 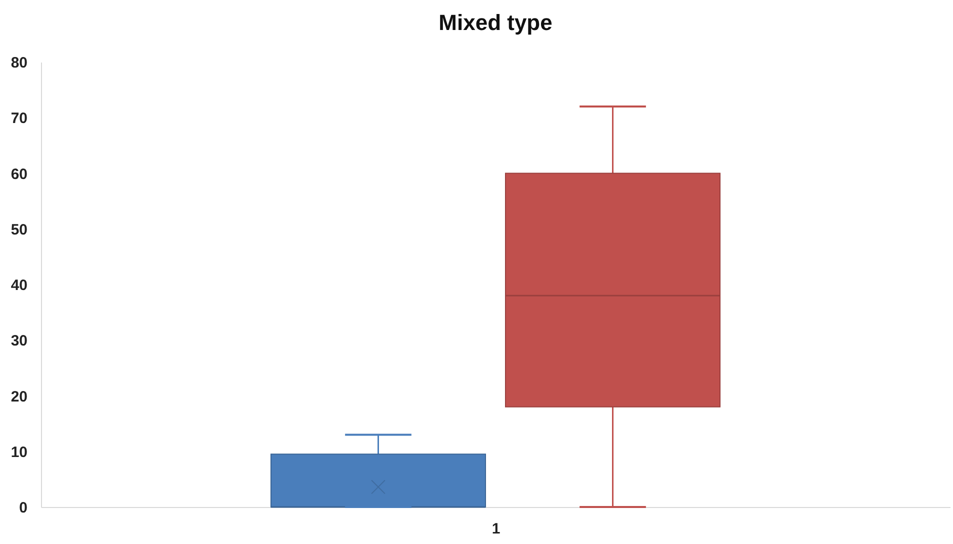 I want to click on y-tick-label: 80, so click(x=19, y=63).